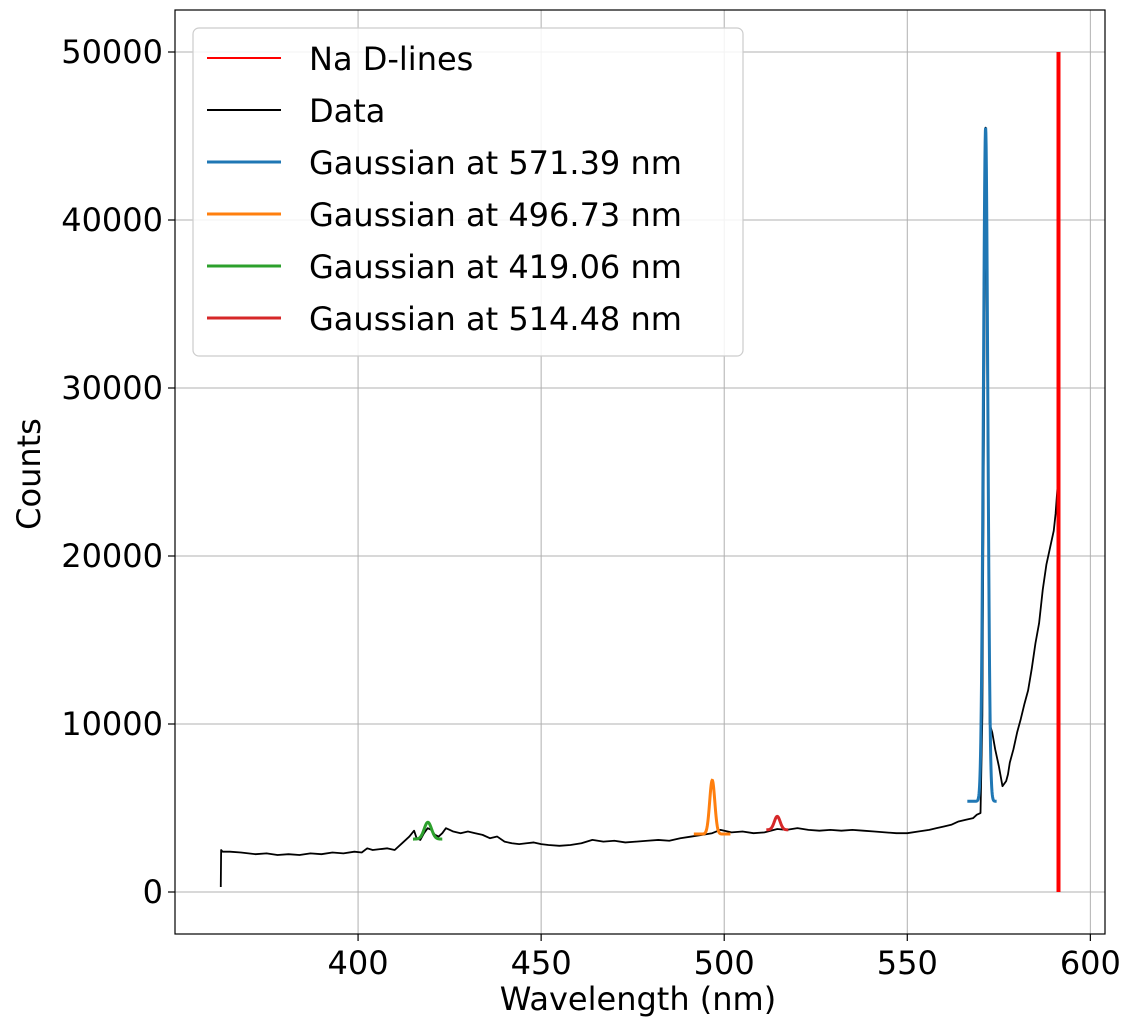  Describe the element at coordinates (112, 724) in the screenshot. I see `y-tick-label: 10000` at that location.